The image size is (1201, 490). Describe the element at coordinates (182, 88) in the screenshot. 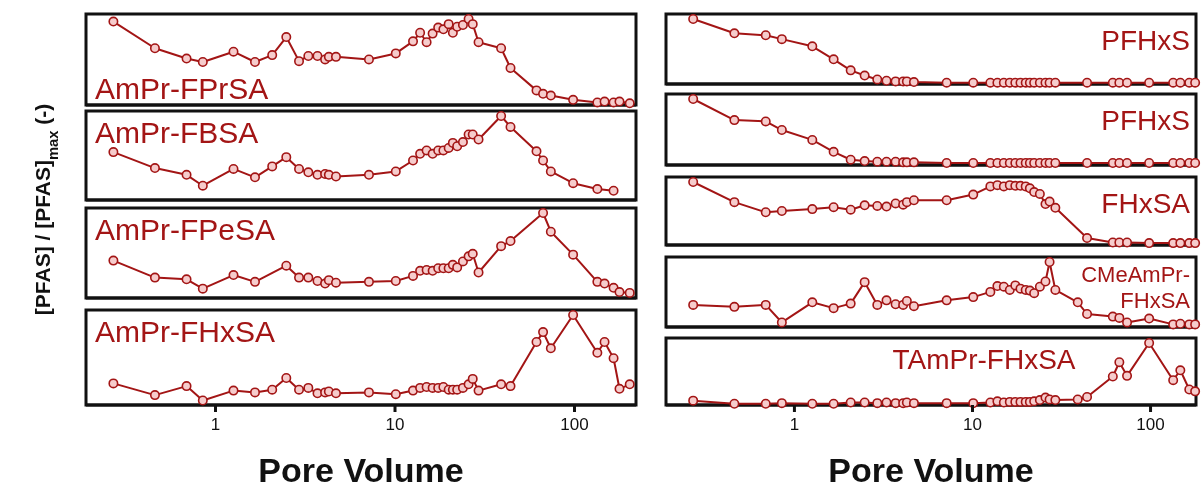

I see `series-label: AmPr-FPrSA` at that location.